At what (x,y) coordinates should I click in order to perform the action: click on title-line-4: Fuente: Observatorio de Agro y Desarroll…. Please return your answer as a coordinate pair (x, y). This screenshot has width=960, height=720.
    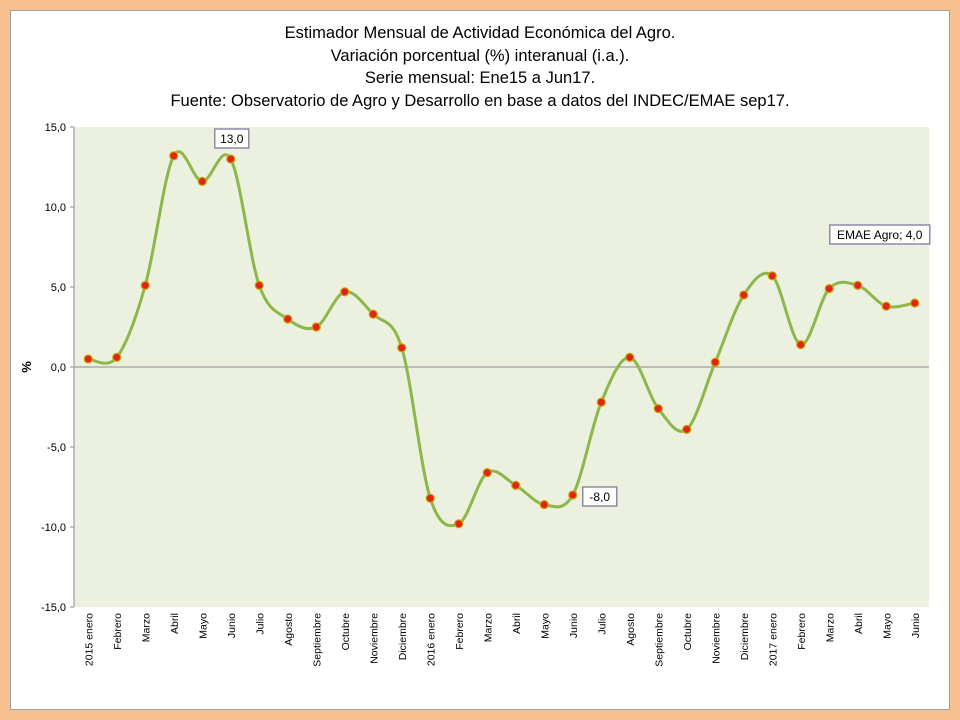
    Looking at the image, I should click on (480, 100).